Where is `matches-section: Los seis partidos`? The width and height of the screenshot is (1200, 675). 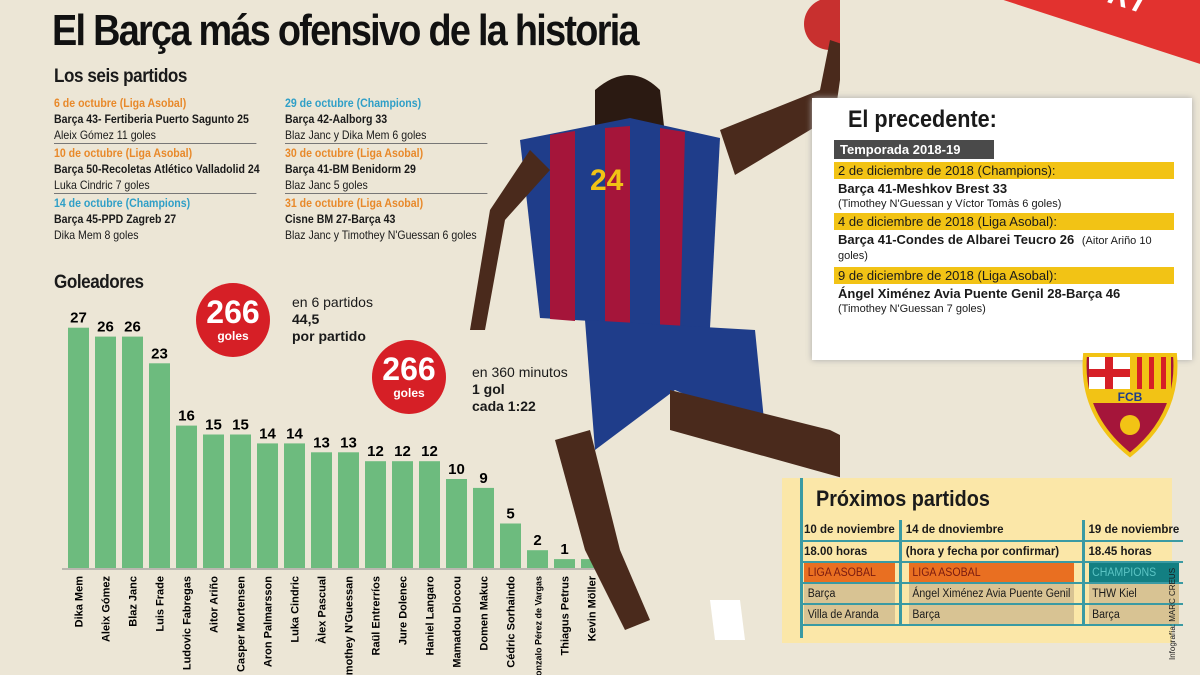 matches-section: Los seis partidos is located at coordinates (128, 77).